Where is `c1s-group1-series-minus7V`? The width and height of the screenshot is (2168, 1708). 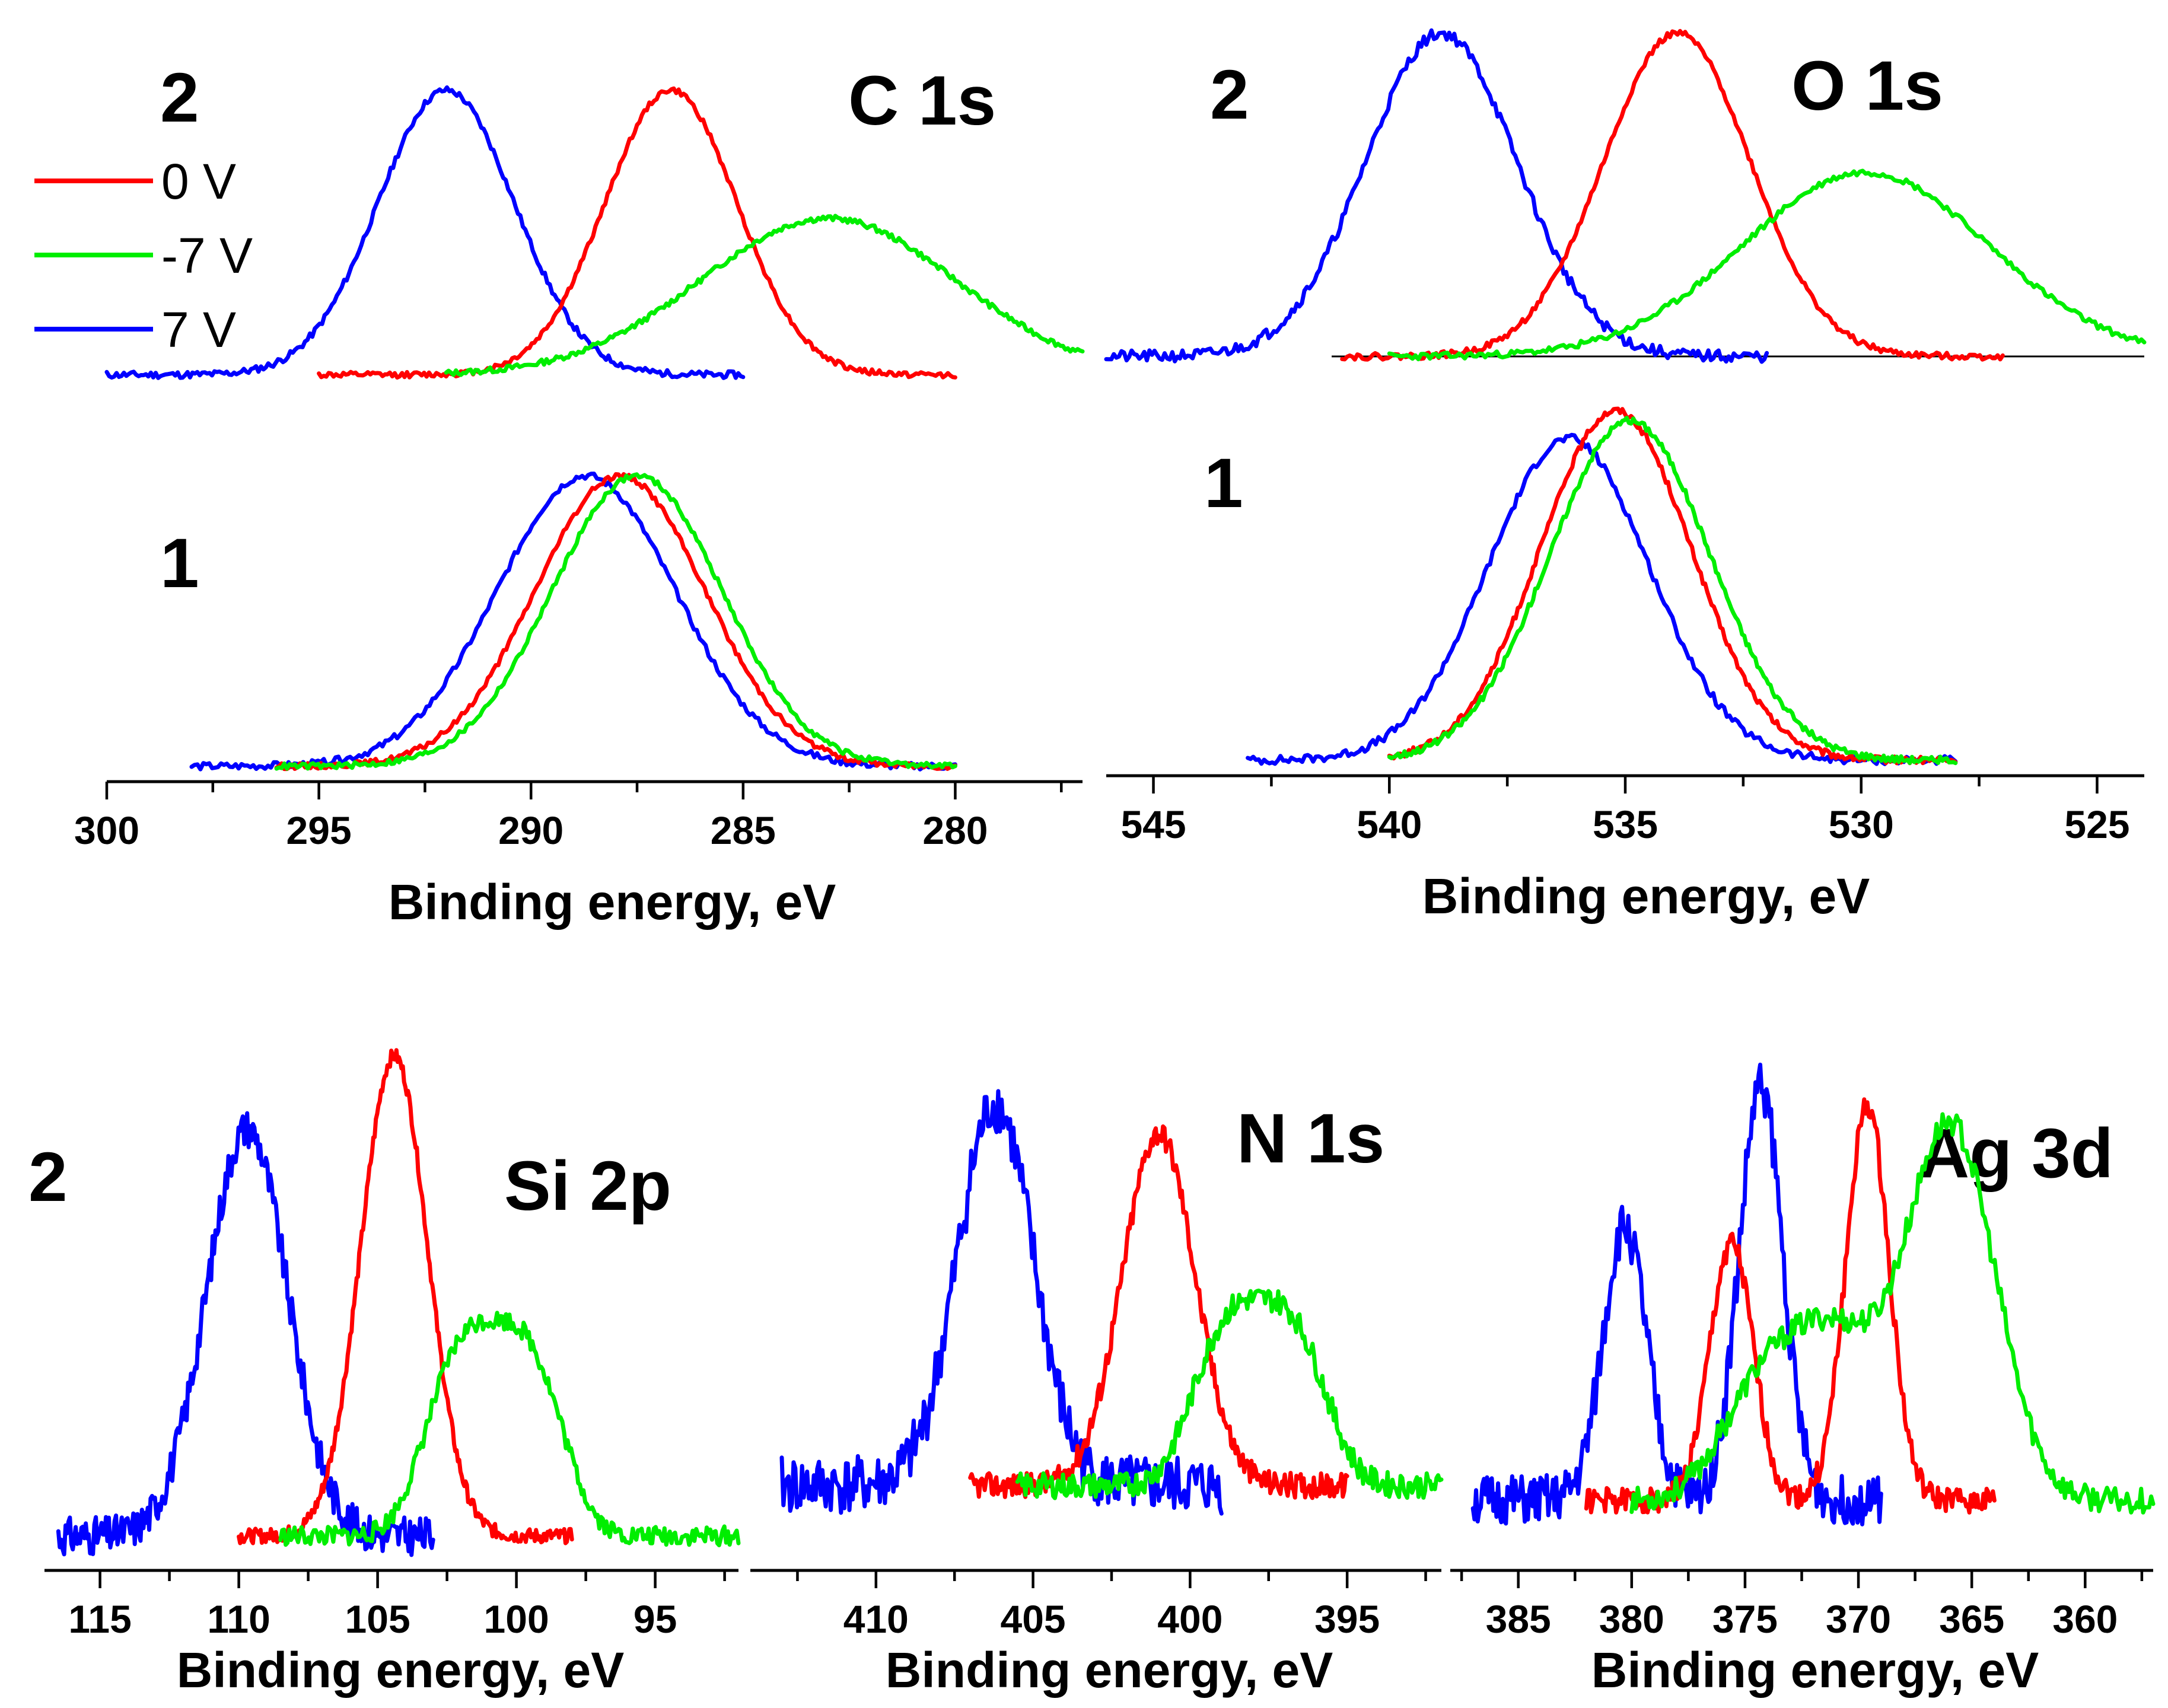 c1s-group1-series-minus7V is located at coordinates (615, 621).